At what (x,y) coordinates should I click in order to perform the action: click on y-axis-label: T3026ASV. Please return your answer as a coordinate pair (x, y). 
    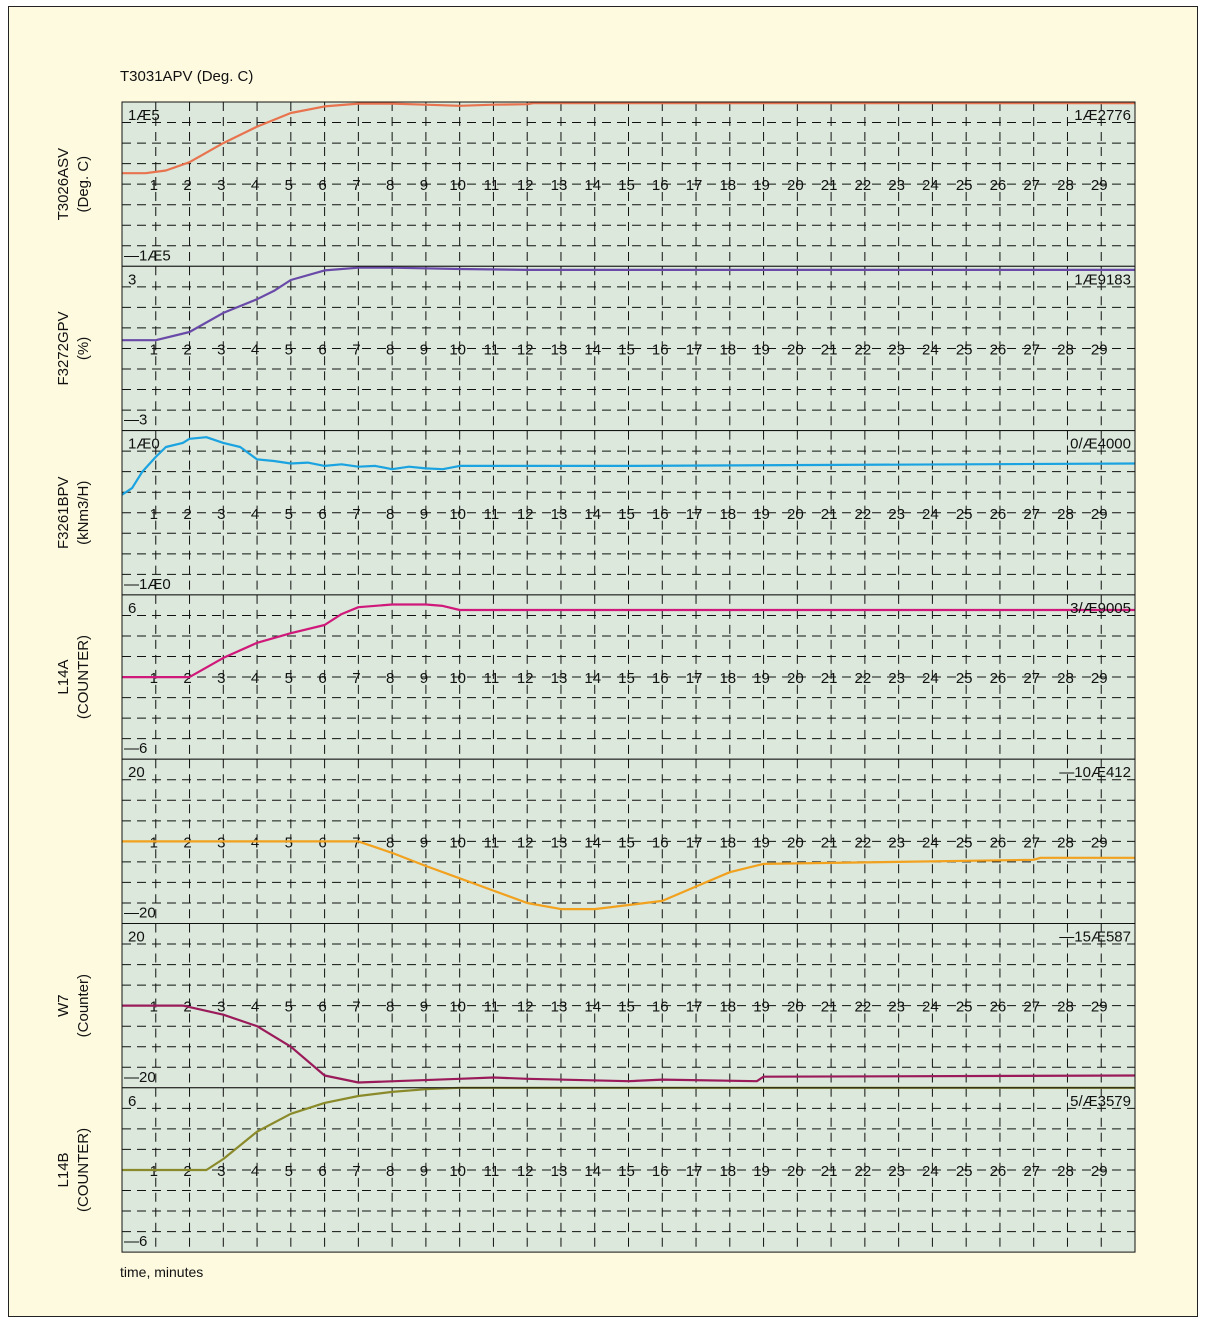
    Looking at the image, I should click on (63, 184).